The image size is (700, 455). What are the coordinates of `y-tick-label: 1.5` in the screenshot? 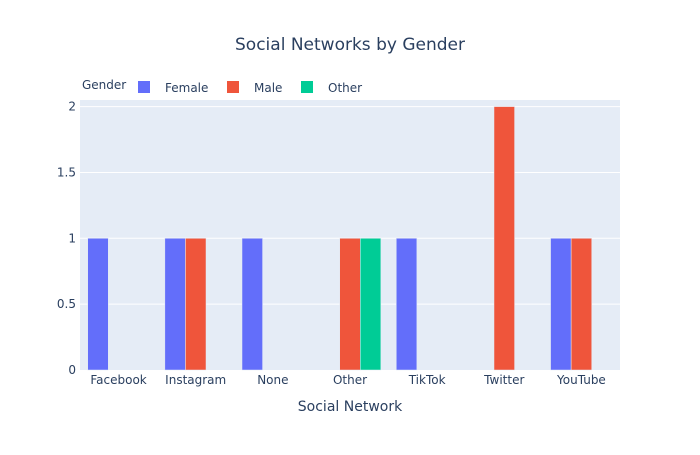 It's located at (66, 172).